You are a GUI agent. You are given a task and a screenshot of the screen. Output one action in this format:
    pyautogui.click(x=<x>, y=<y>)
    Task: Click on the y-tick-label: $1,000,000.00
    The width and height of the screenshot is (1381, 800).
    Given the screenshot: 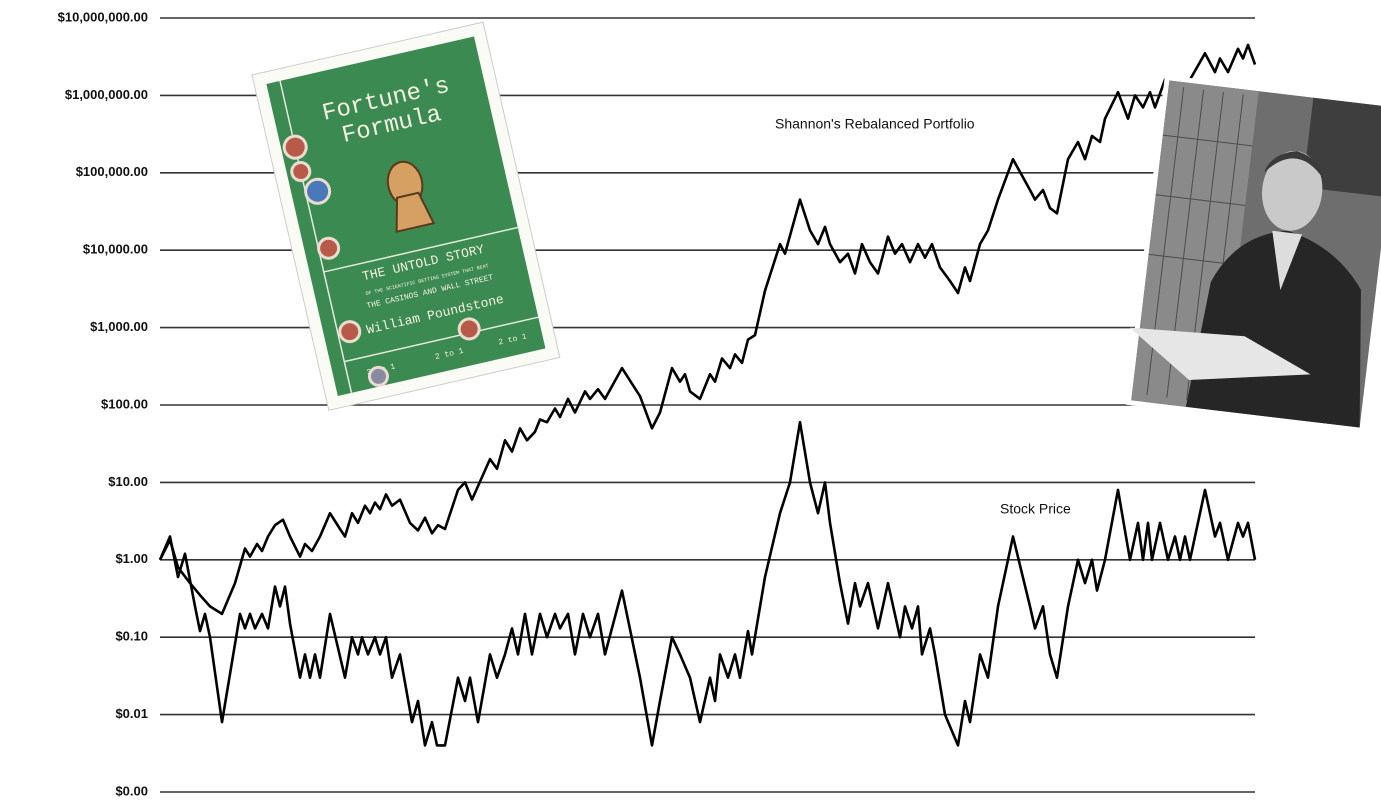 What is the action you would take?
    pyautogui.click(x=106, y=94)
    